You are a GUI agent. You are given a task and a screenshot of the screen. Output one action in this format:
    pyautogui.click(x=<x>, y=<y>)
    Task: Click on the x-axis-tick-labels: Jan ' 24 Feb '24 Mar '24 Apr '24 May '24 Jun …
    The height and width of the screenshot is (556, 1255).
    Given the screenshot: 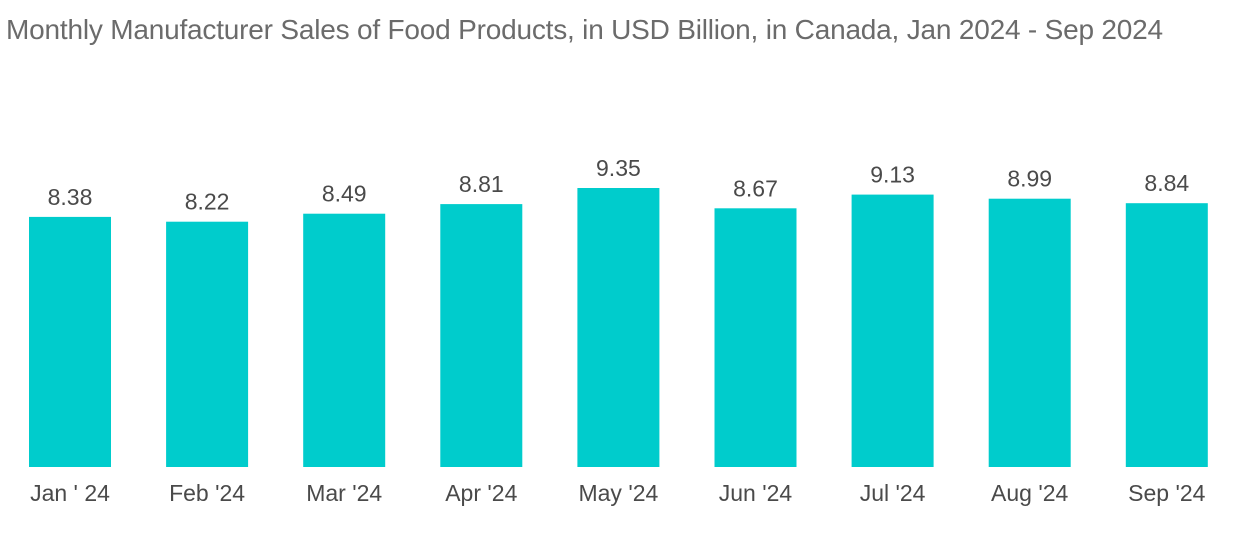 What is the action you would take?
    pyautogui.click(x=618, y=493)
    